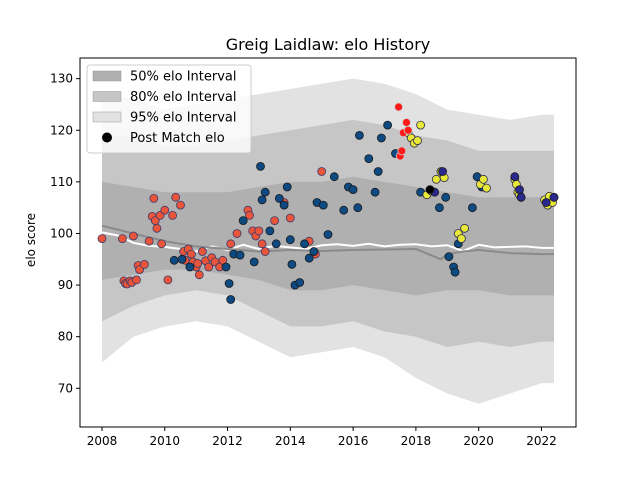  Describe the element at coordinates (353, 441) in the screenshot. I see `x-tick-label: 2016` at that location.